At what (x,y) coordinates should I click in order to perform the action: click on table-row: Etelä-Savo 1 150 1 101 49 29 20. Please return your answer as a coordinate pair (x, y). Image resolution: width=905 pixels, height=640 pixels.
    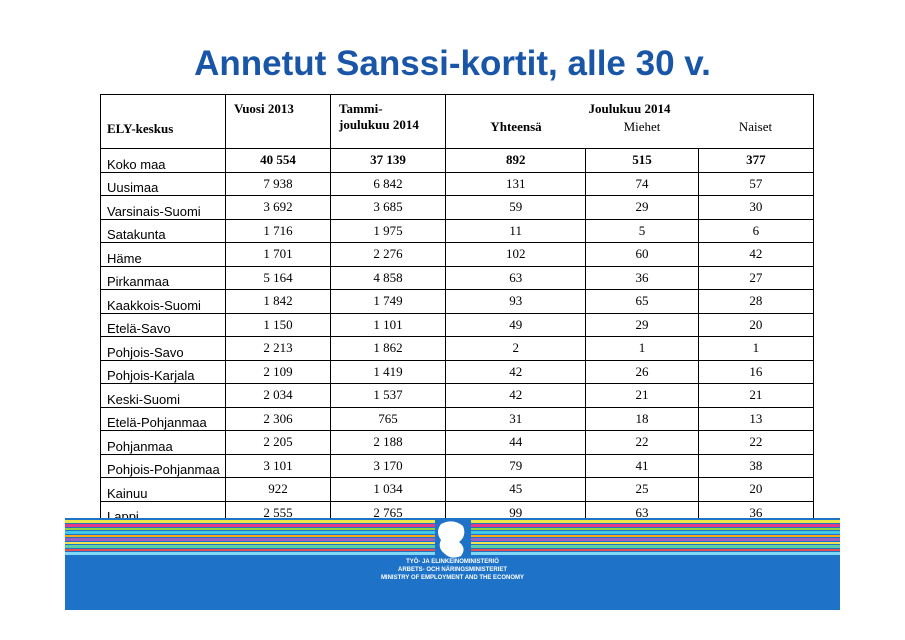
    Looking at the image, I should click on (457, 324).